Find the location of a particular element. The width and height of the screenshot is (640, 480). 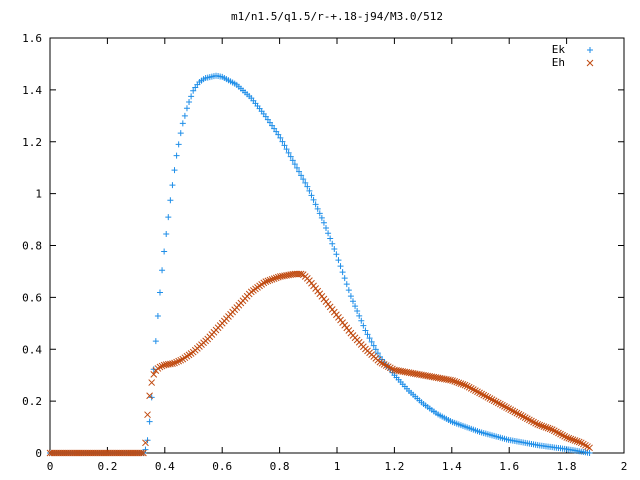

legend-label-eh: Eh is located at coordinates (558, 62).